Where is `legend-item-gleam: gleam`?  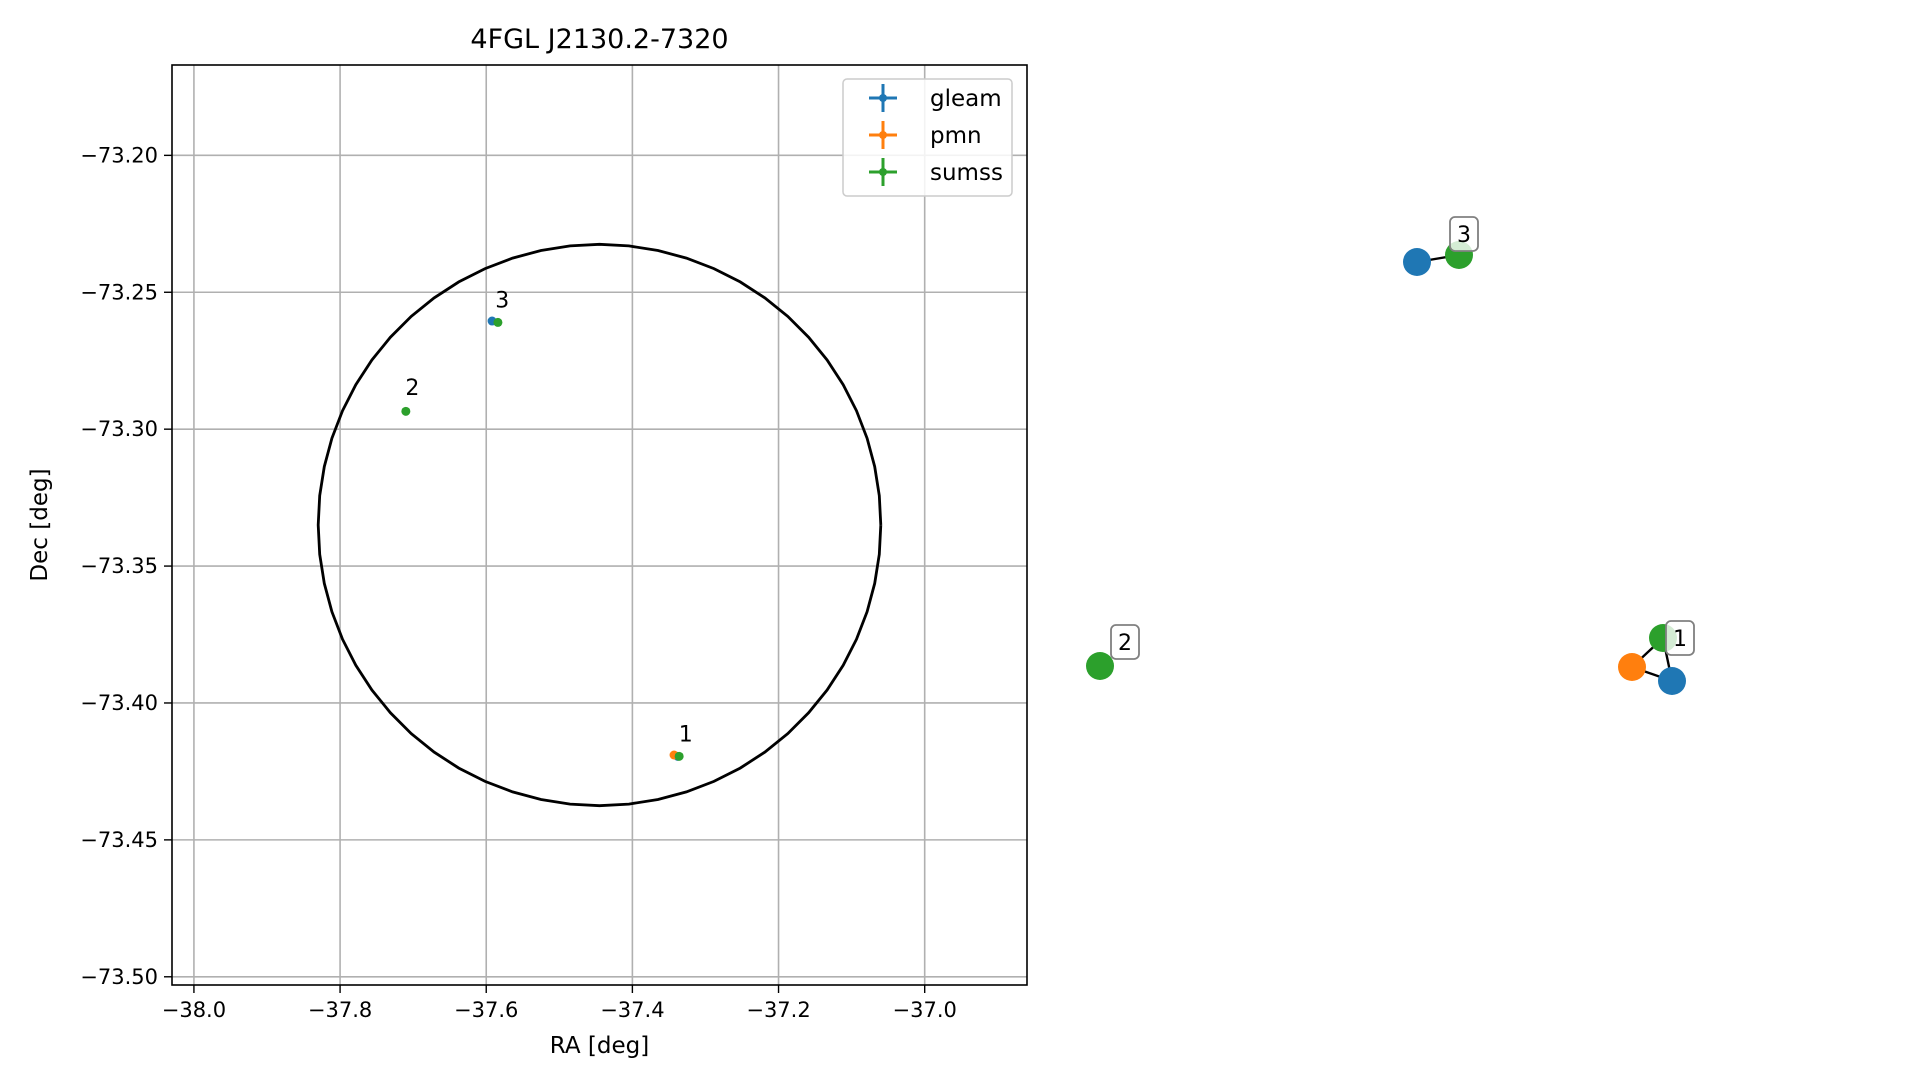 legend-item-gleam: gleam is located at coordinates (935, 98).